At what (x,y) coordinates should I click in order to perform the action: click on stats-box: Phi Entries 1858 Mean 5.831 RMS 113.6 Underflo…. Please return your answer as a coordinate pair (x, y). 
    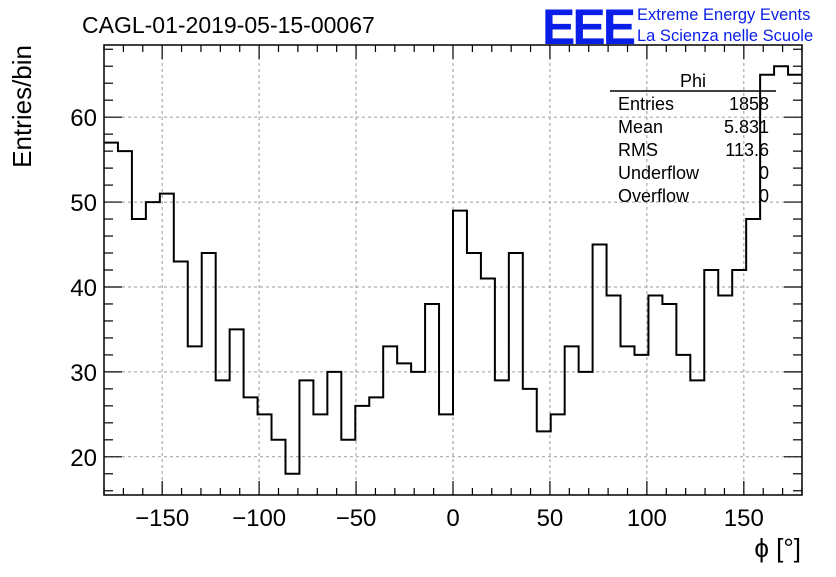
    Looking at the image, I should click on (693, 138).